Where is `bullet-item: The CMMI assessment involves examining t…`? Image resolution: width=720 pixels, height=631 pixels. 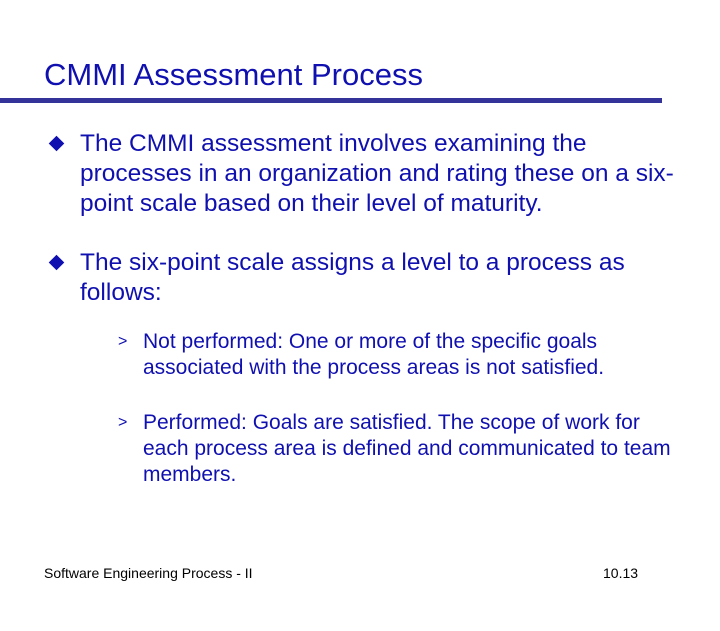
bullet-item: The CMMI assessment involves examining t… is located at coordinates (364, 174).